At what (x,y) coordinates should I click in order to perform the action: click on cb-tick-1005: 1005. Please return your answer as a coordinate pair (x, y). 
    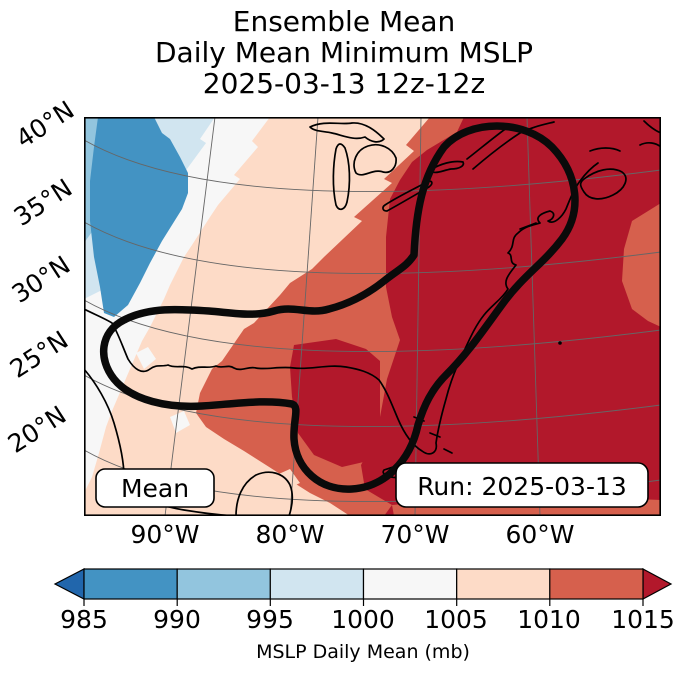
    Looking at the image, I should click on (456, 619).